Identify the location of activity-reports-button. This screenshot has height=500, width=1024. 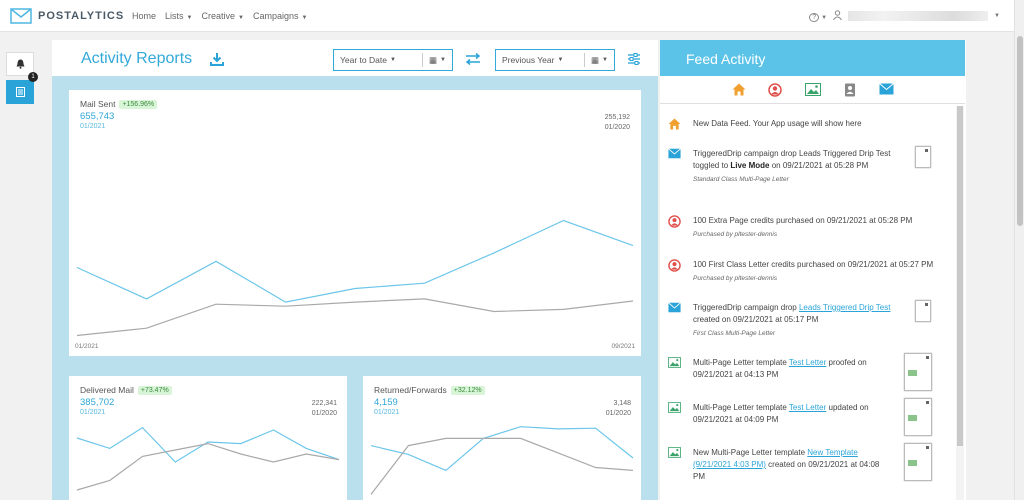
(20, 92).